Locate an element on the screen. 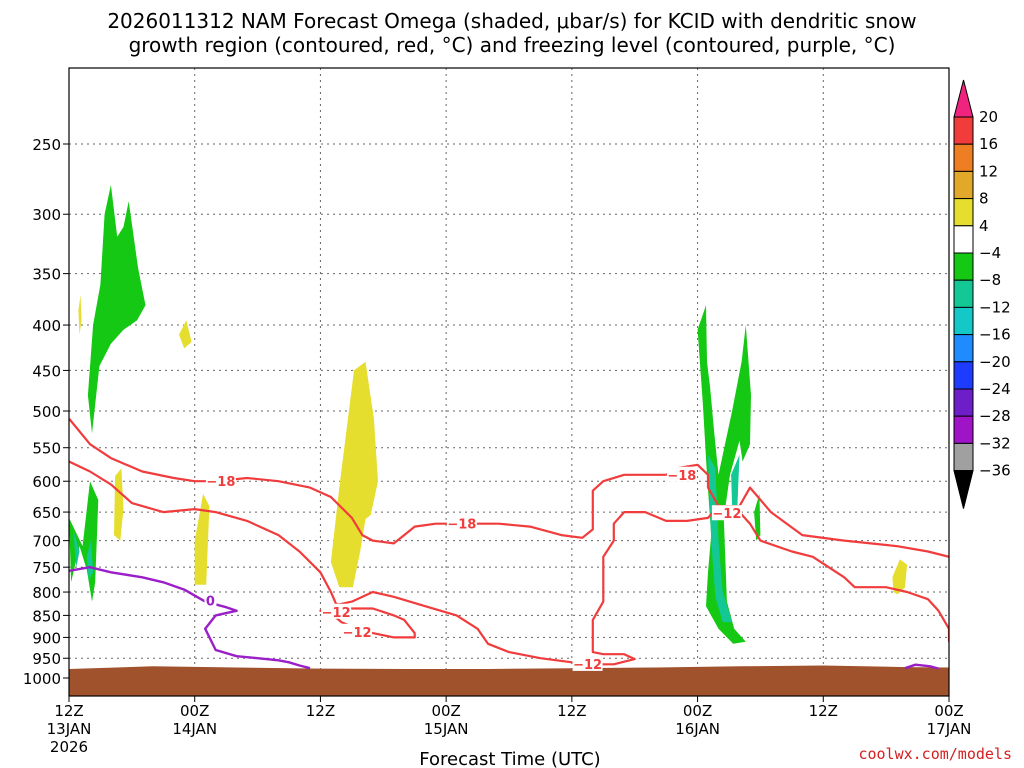 Image resolution: width=1024 pixels, height=768 pixels. contour-labels: −18 −18 −18 −12 −12 −12 −12 0 is located at coordinates (473, 569).